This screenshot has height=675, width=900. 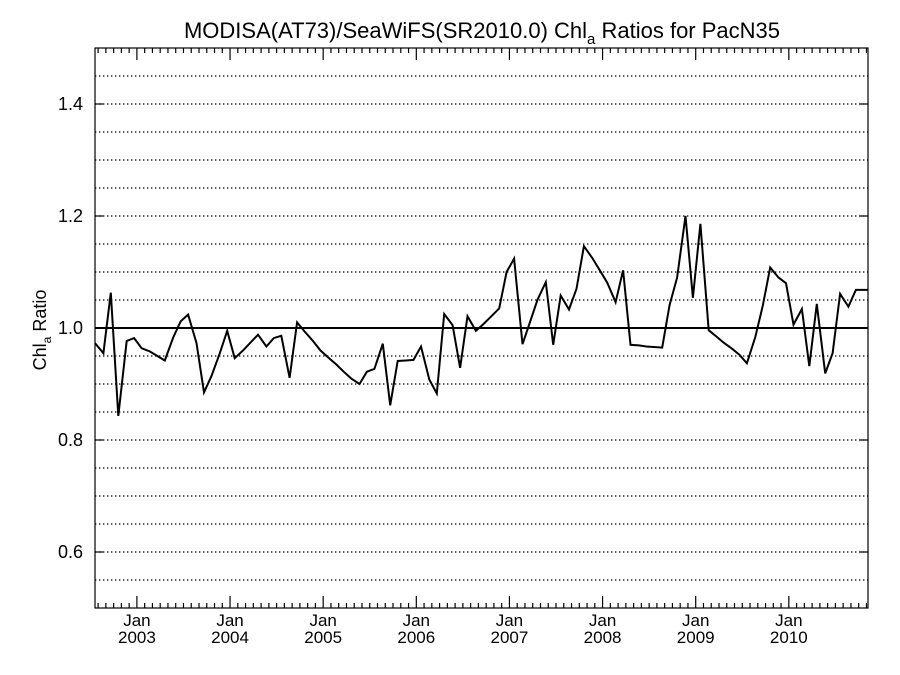 I want to click on chart-title-subscript: a, so click(x=591, y=39).